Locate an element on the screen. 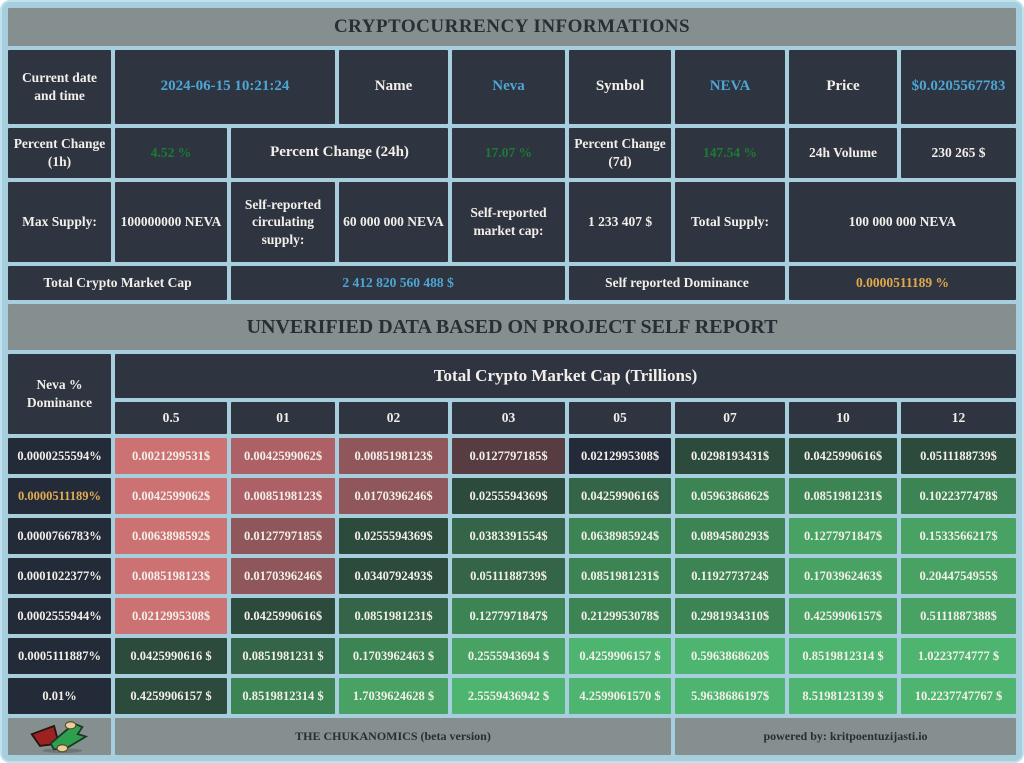 Image resolution: width=1024 pixels, height=763 pixels. date-label: Current date and time is located at coordinates (59, 87).